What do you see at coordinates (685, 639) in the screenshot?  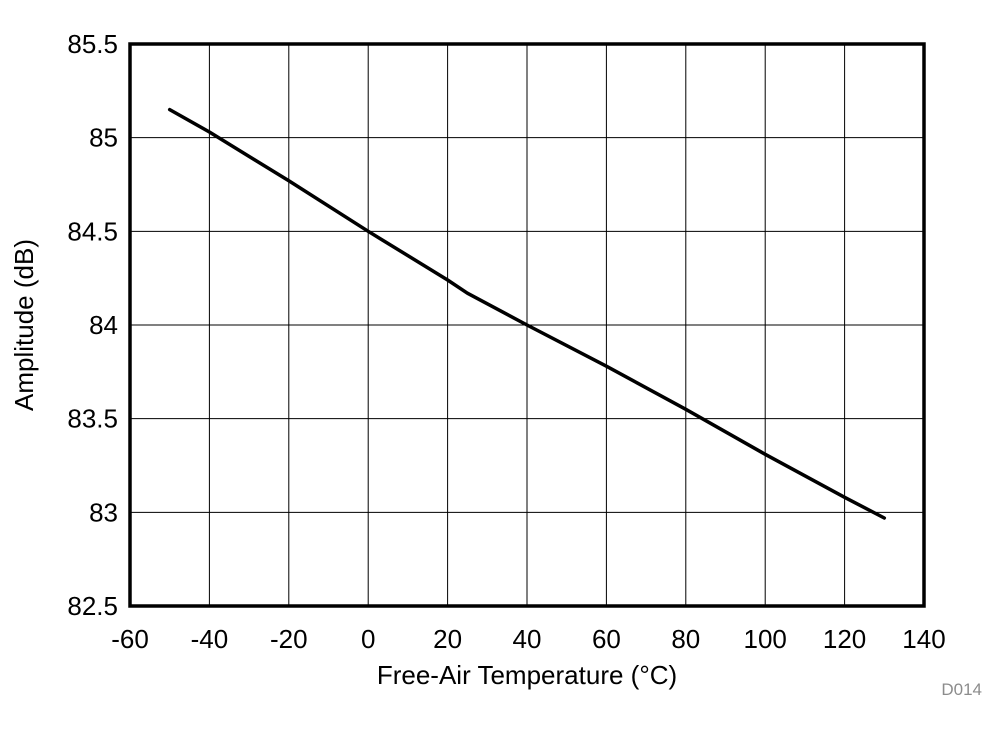 I see `x-tick-label: 80` at bounding box center [685, 639].